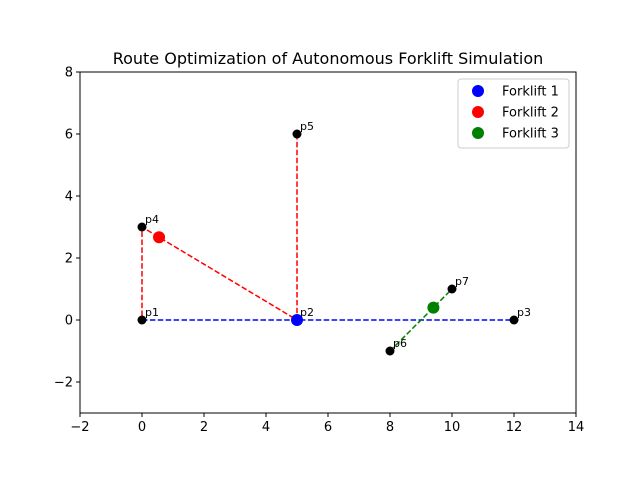 Image resolution: width=640 pixels, height=480 pixels. Describe the element at coordinates (530, 92) in the screenshot. I see `legend-label-1: Forklift 1` at that location.